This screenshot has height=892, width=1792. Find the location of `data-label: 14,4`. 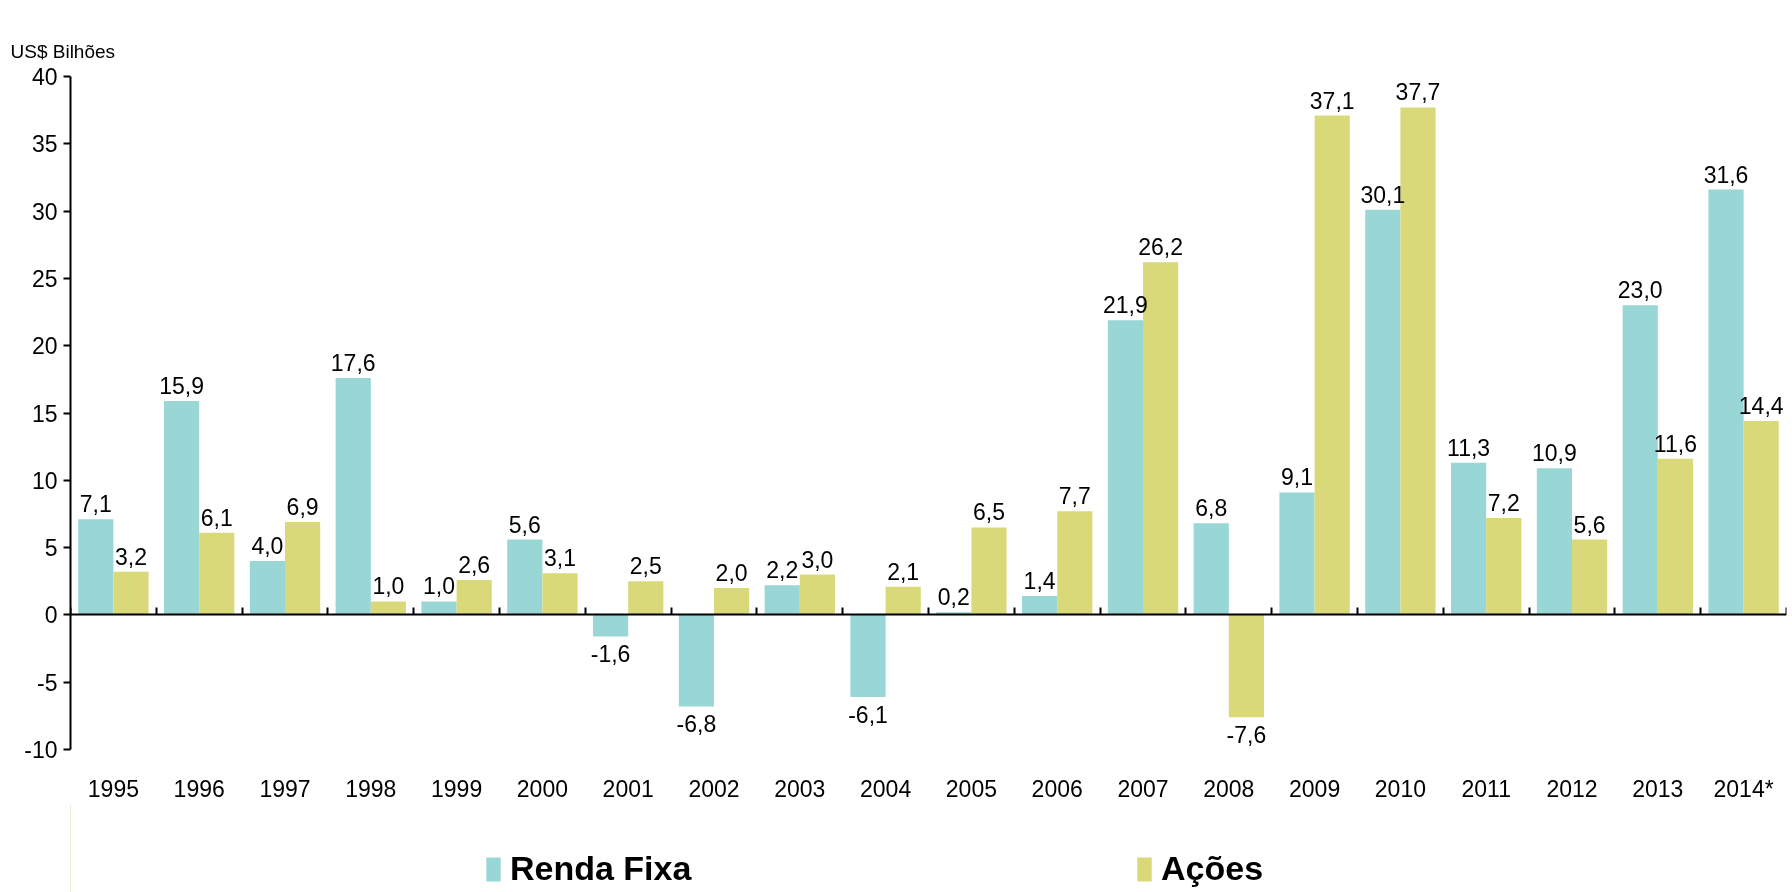

data-label: 14,4 is located at coordinates (1761, 406).